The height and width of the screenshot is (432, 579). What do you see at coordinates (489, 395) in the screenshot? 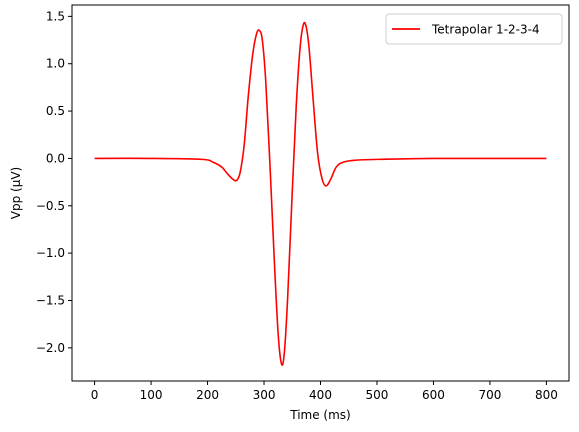
I see `x-tick-label: 700` at bounding box center [489, 395].